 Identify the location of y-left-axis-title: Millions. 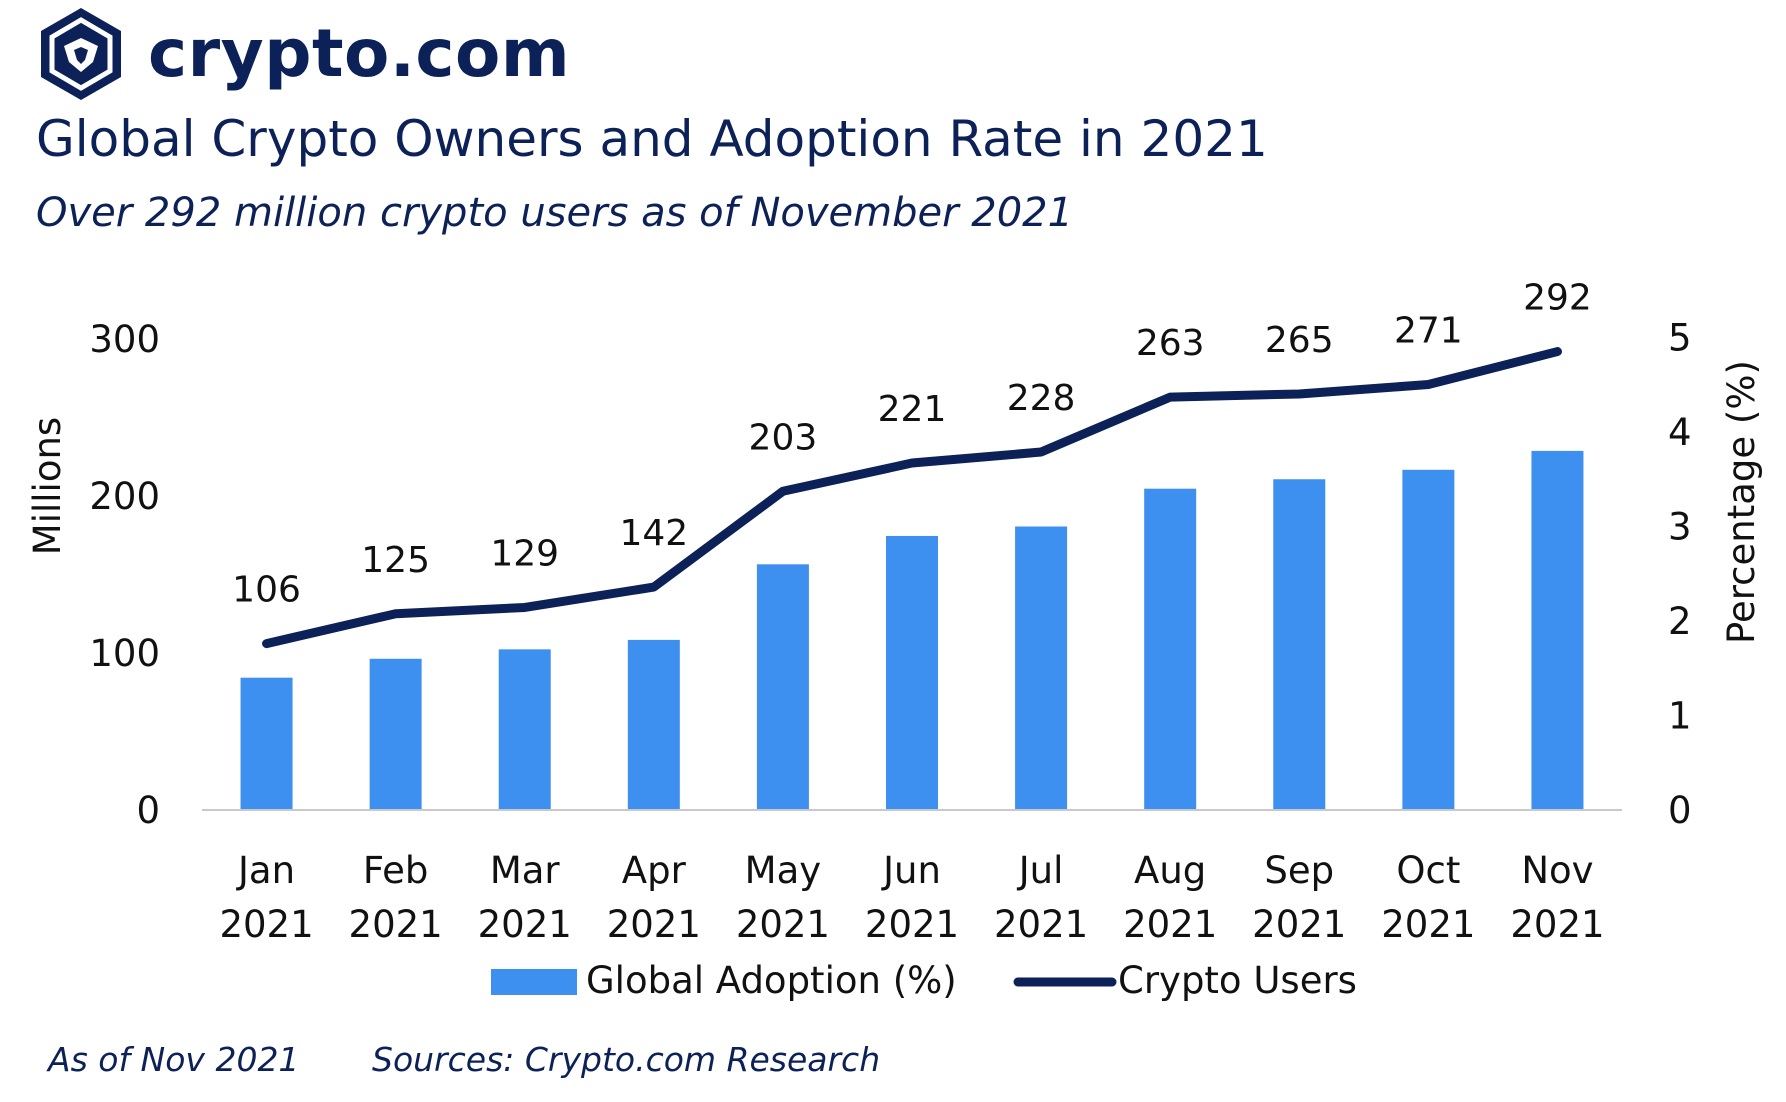
(47, 486).